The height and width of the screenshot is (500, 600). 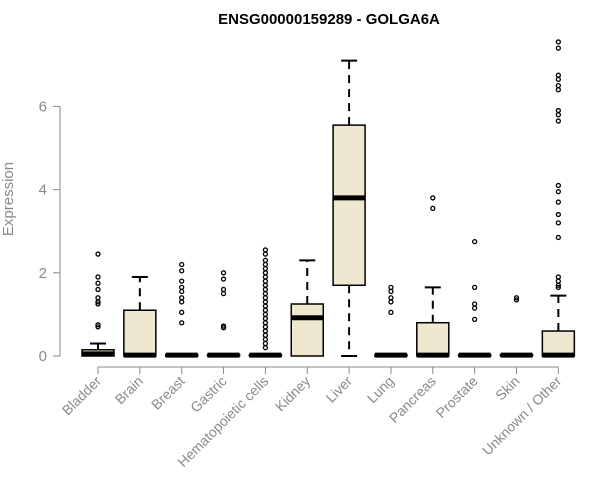 What do you see at coordinates (293, 394) in the screenshot?
I see `x-tick-label: Kidney` at bounding box center [293, 394].